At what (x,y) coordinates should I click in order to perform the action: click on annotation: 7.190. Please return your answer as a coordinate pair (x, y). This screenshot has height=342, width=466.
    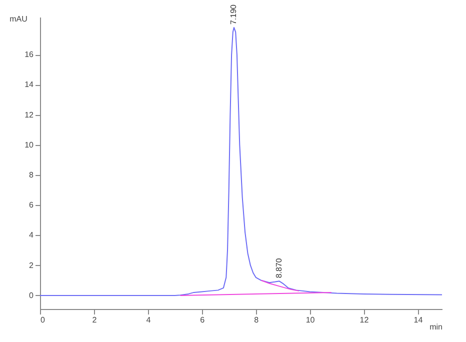
    Looking at the image, I should click on (233, 14).